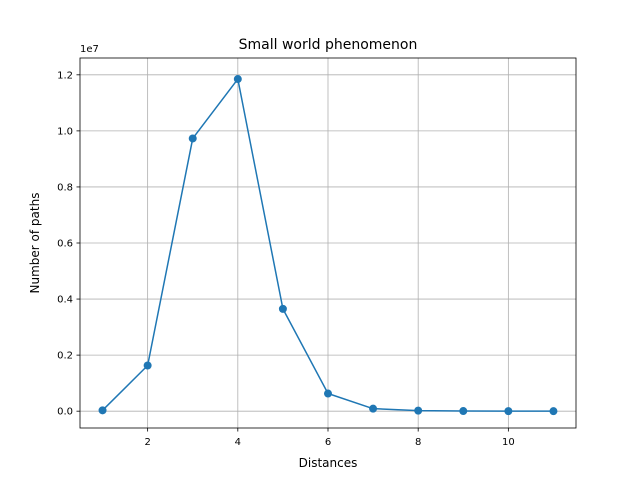 This screenshot has width=640, height=480. Describe the element at coordinates (35, 243) in the screenshot. I see `y-axis-label: Number of paths` at that location.